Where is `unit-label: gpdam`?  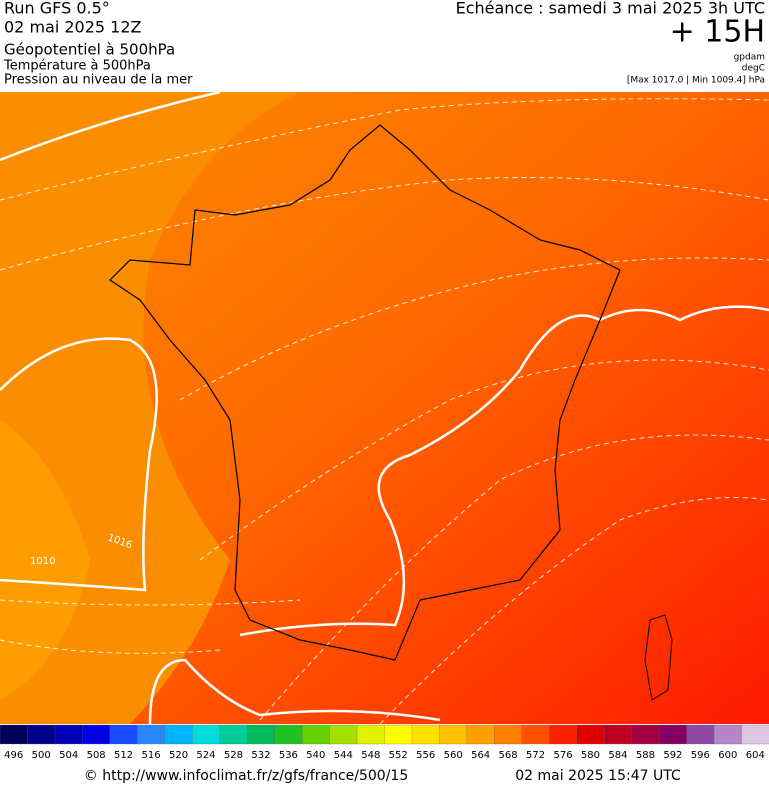 unit-label: gpdam is located at coordinates (749, 58).